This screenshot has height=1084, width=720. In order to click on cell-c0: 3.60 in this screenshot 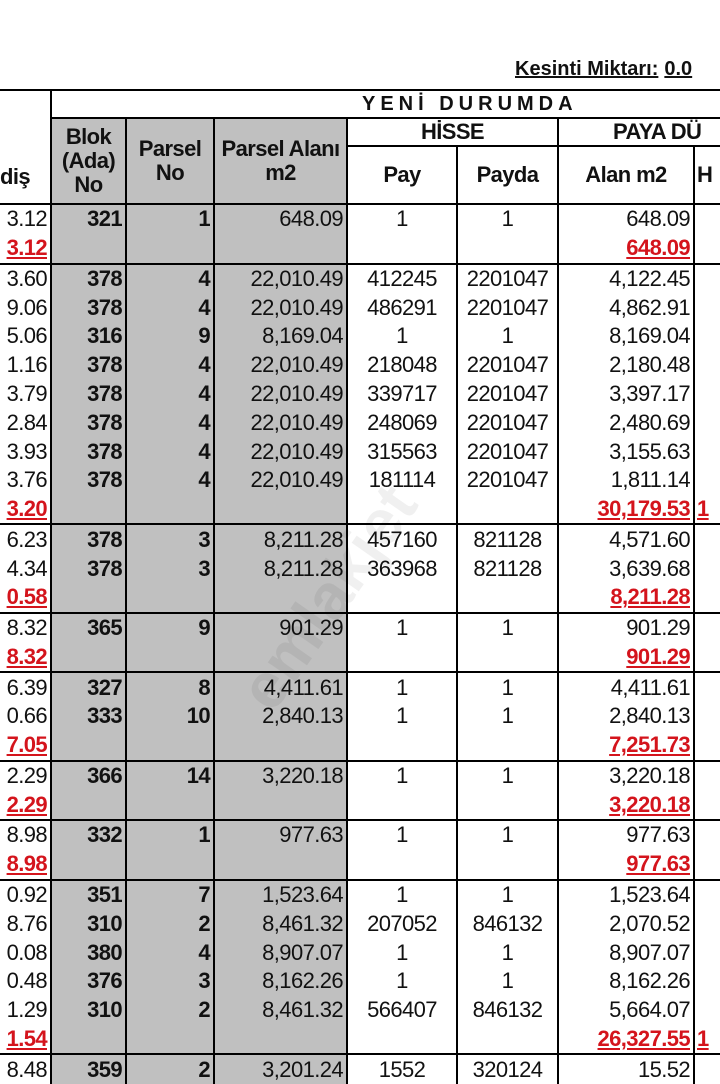, I will do `click(26, 278)`.